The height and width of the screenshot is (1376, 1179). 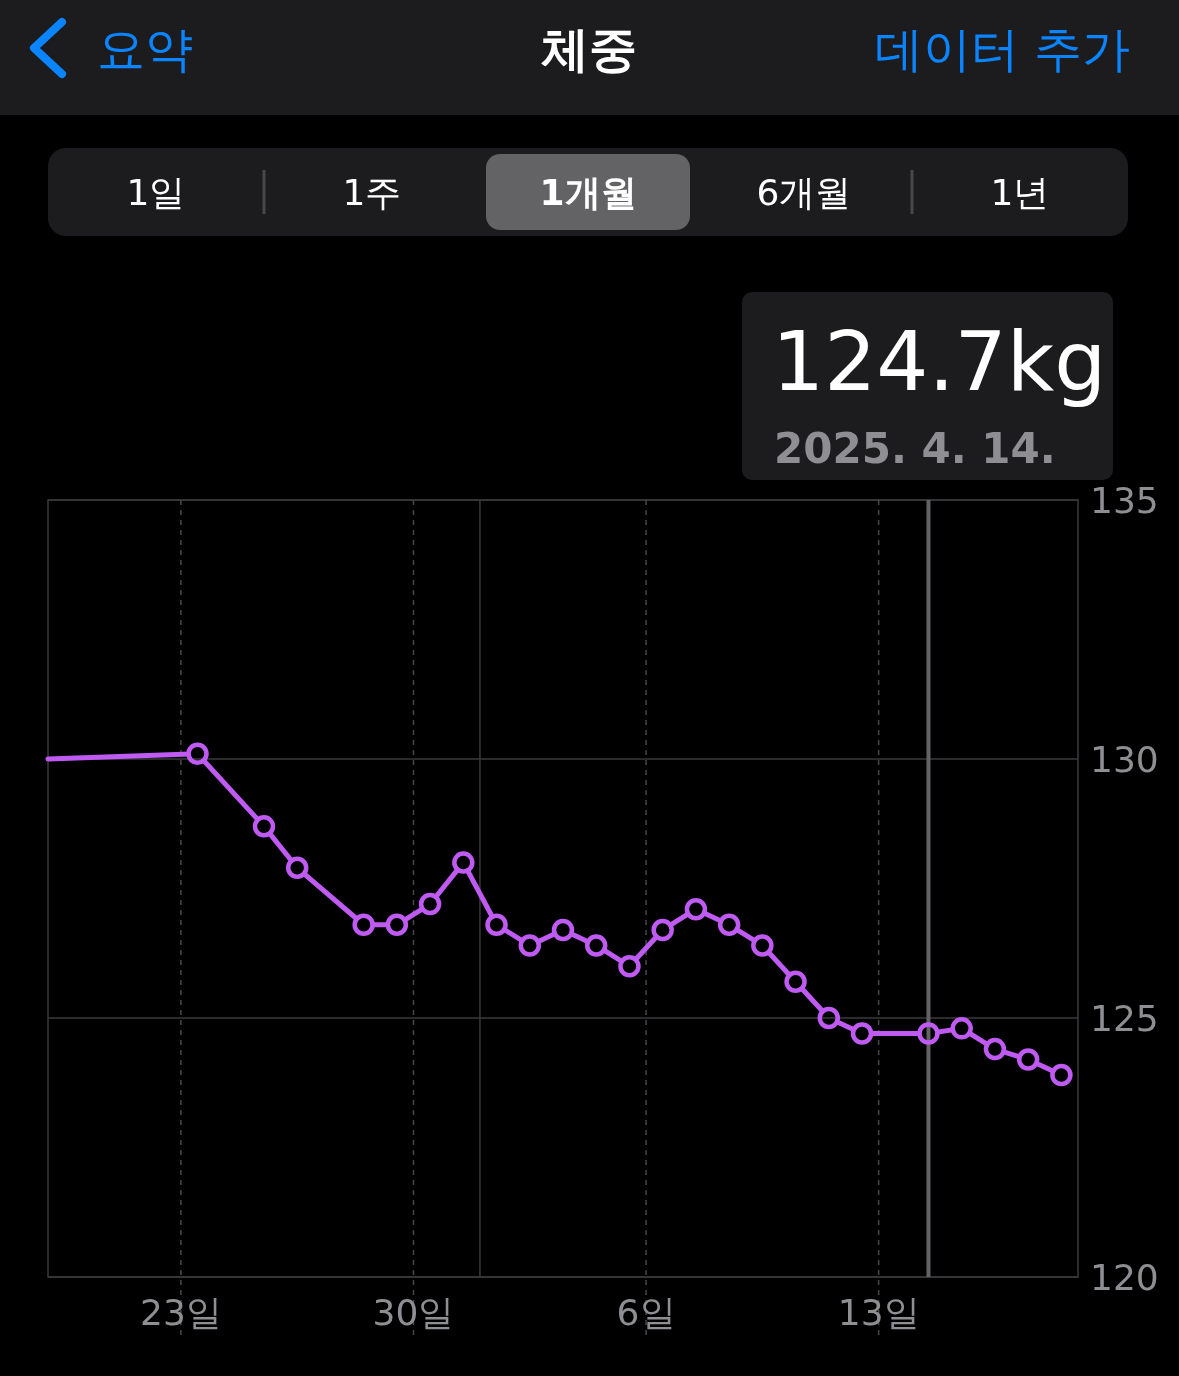 I want to click on back-button: 요약, so click(x=111, y=48).